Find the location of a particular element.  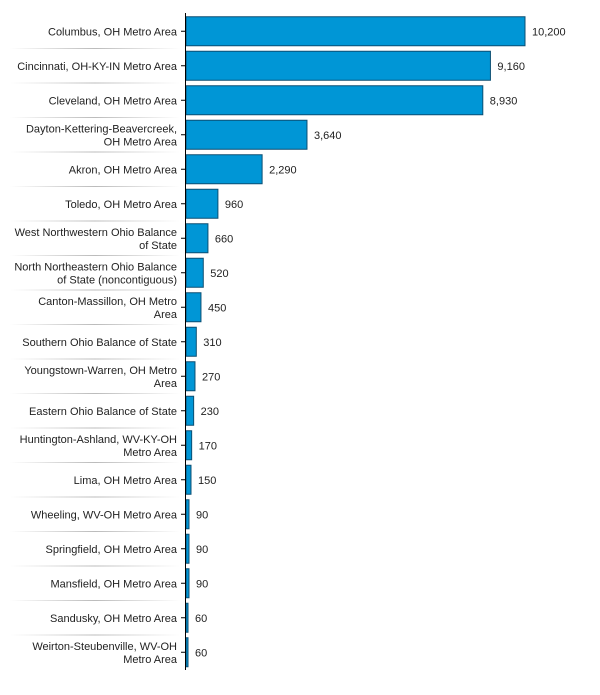

category-label: Southern Ohio Balance of State is located at coordinates (99, 343).